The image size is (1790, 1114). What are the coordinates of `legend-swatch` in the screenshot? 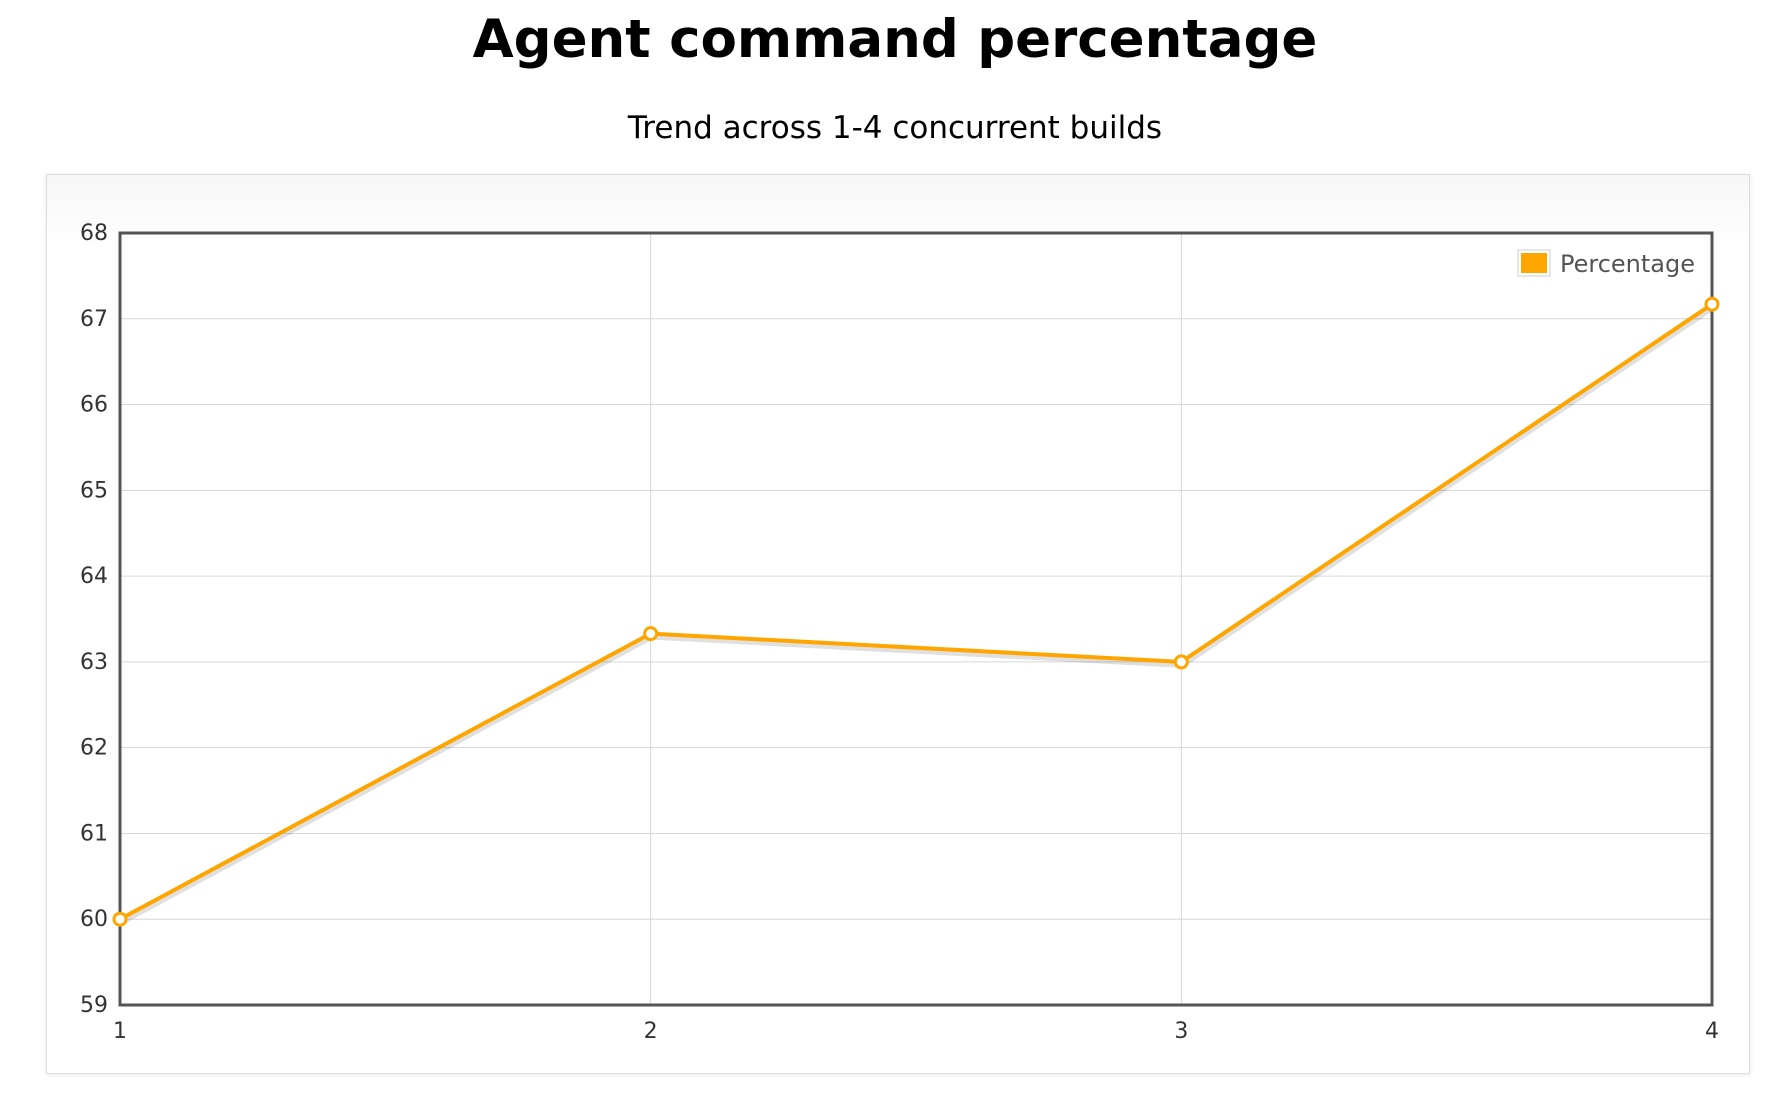 It's located at (1534, 263).